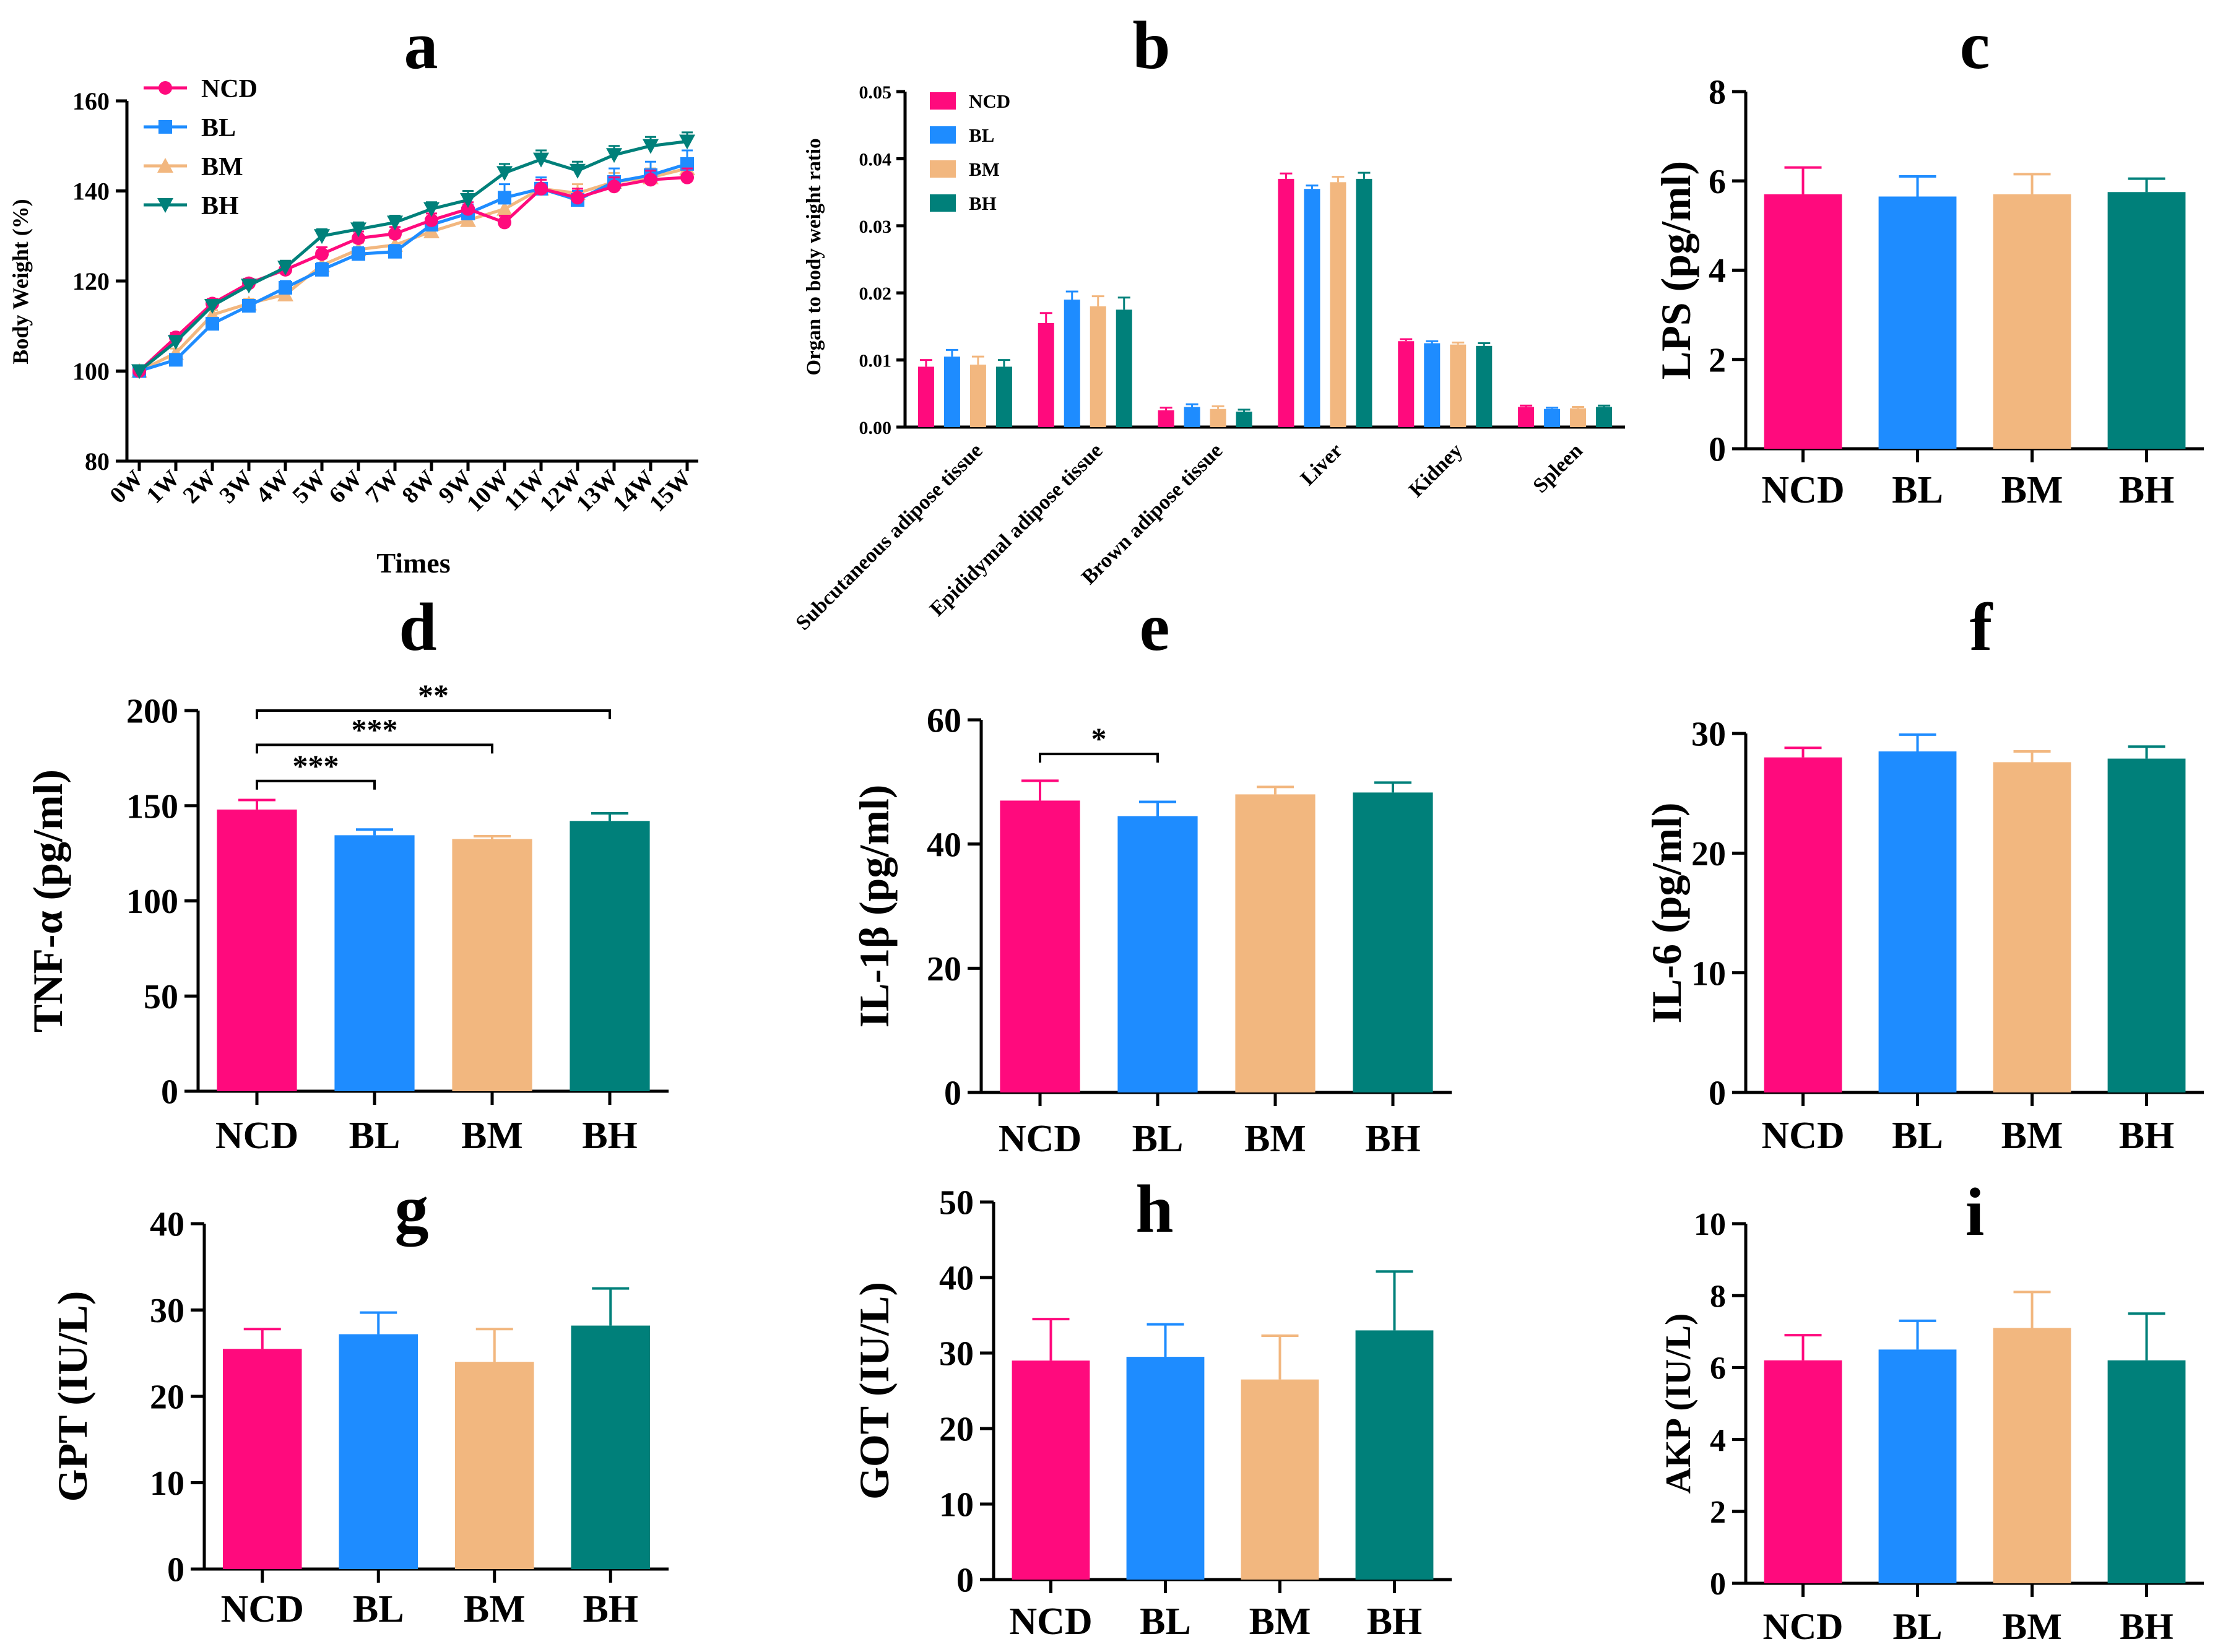 The height and width of the screenshot is (1652, 2215). What do you see at coordinates (152, 806) in the screenshot?
I see `y-tick-label: 150` at bounding box center [152, 806].